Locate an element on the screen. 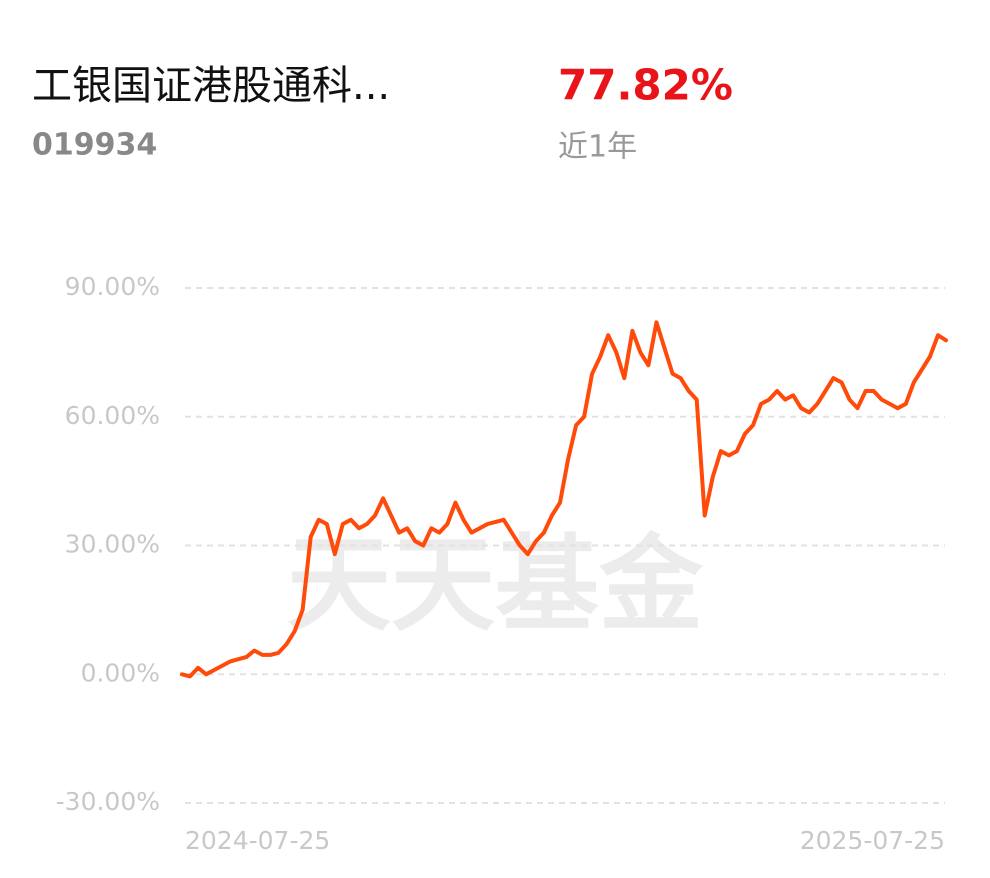 The height and width of the screenshot is (878, 990). x-tick-label: 2024-07-25 is located at coordinates (257, 840).